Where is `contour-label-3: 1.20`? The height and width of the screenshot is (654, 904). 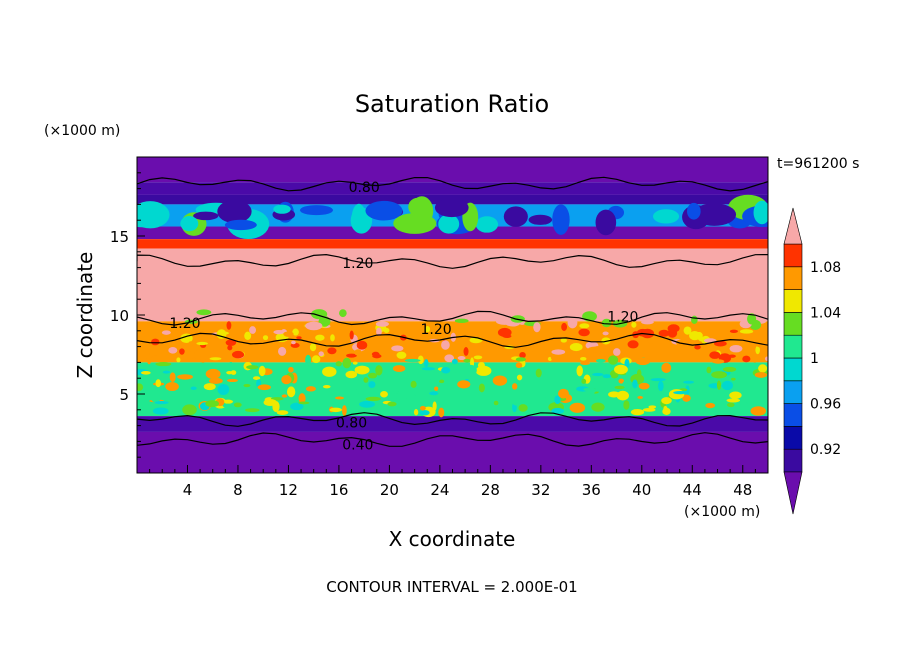
contour-label-3: 1.20 is located at coordinates (436, 330).